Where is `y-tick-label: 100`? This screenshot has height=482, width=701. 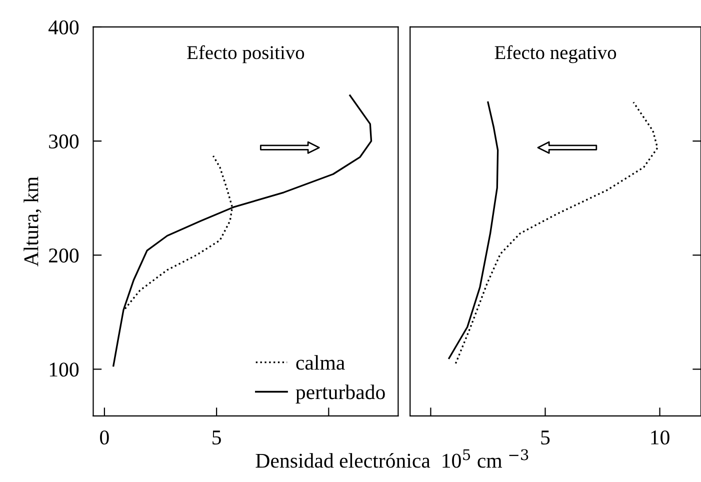 y-tick-label: 100 is located at coordinates (64, 369).